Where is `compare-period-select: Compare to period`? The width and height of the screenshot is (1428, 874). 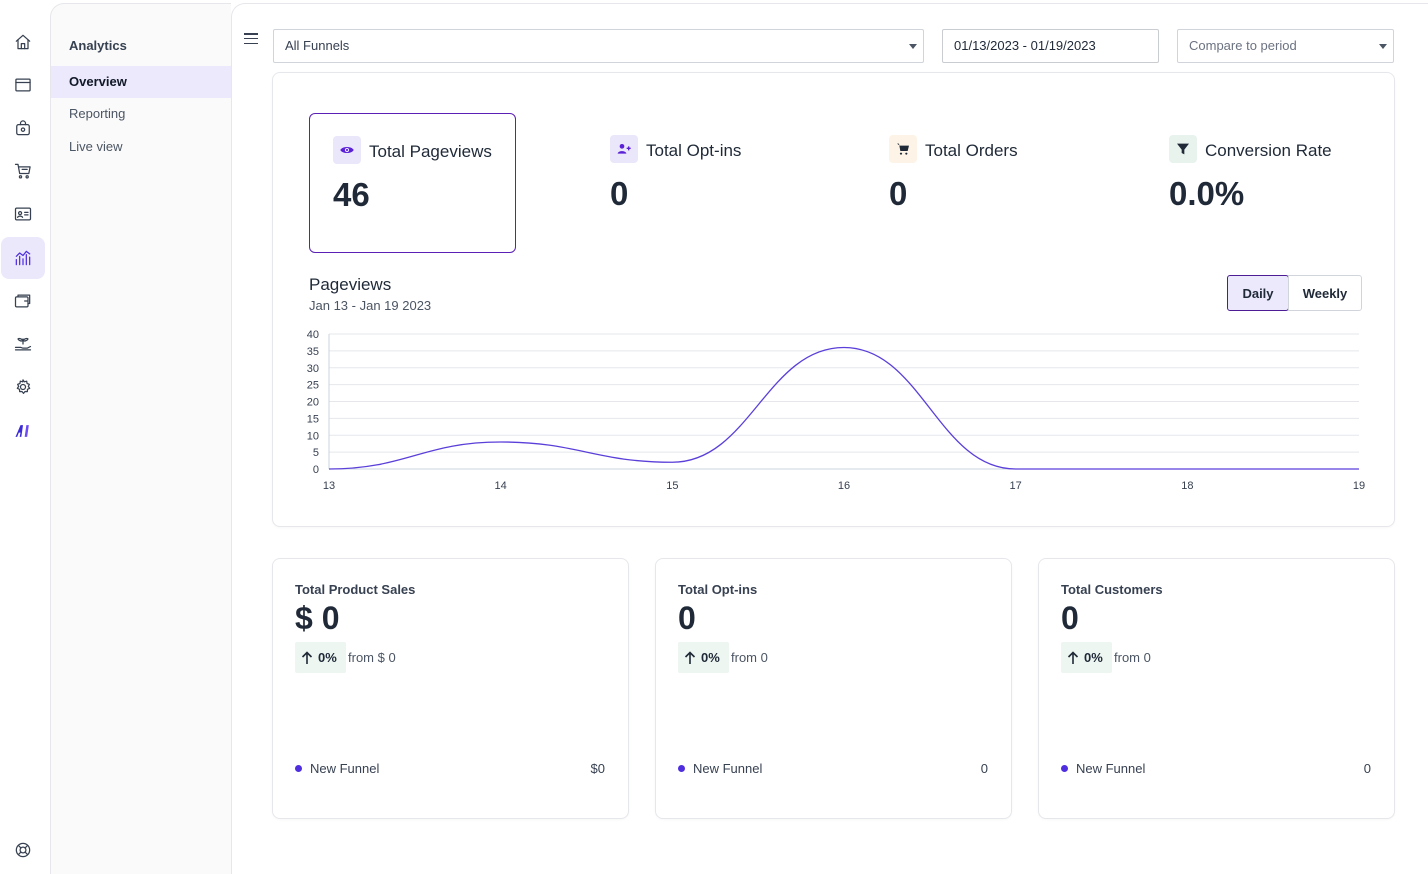 compare-period-select: Compare to period is located at coordinates (1285, 46).